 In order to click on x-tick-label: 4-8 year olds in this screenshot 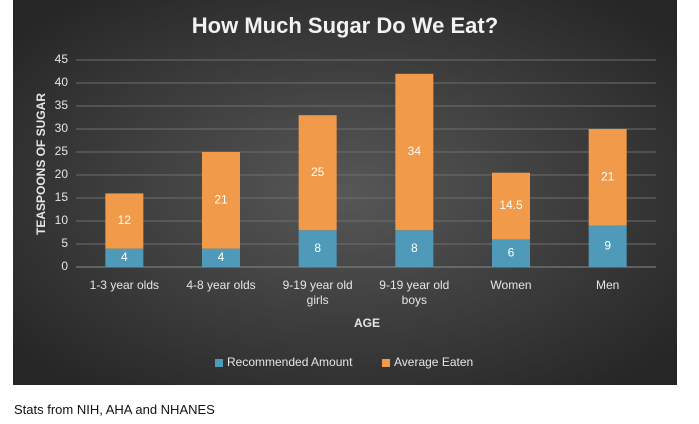, I will do `click(221, 285)`.